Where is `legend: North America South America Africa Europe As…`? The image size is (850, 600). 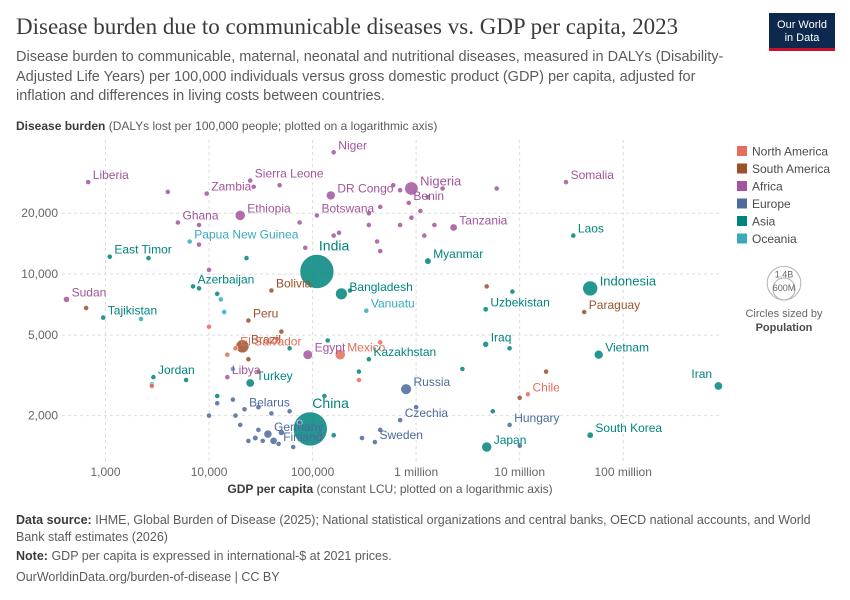 legend: North America South America Africa Europe As… is located at coordinates (783, 195).